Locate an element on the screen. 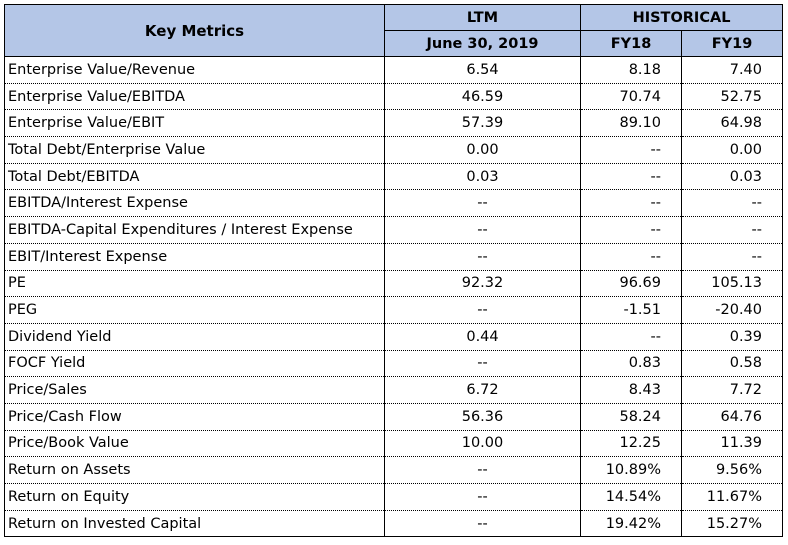 The image size is (788, 545). table-row: Dividend Yield 0.44 -- 0.39 is located at coordinates (394, 337).